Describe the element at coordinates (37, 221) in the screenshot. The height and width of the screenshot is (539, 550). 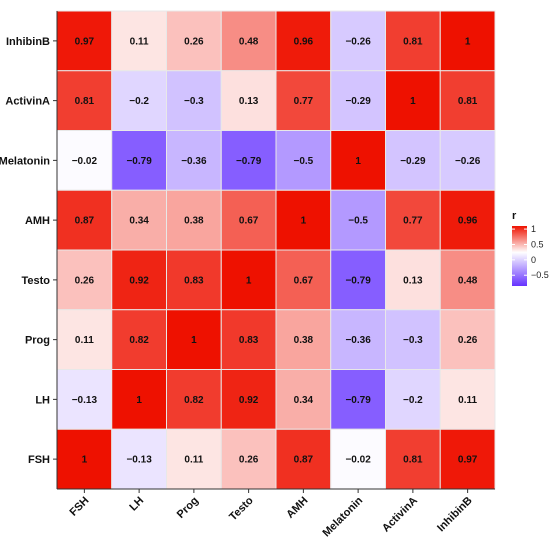
I see `y-tick-label: AMH` at that location.